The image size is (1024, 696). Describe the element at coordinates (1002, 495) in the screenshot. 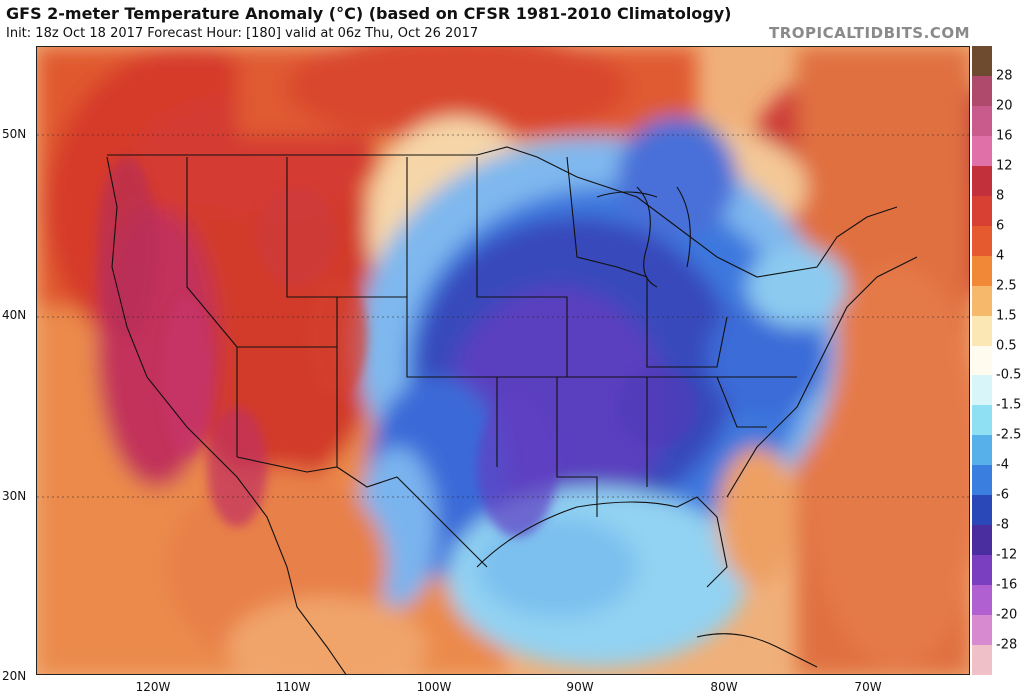

I see `colorbar-label: -6` at that location.